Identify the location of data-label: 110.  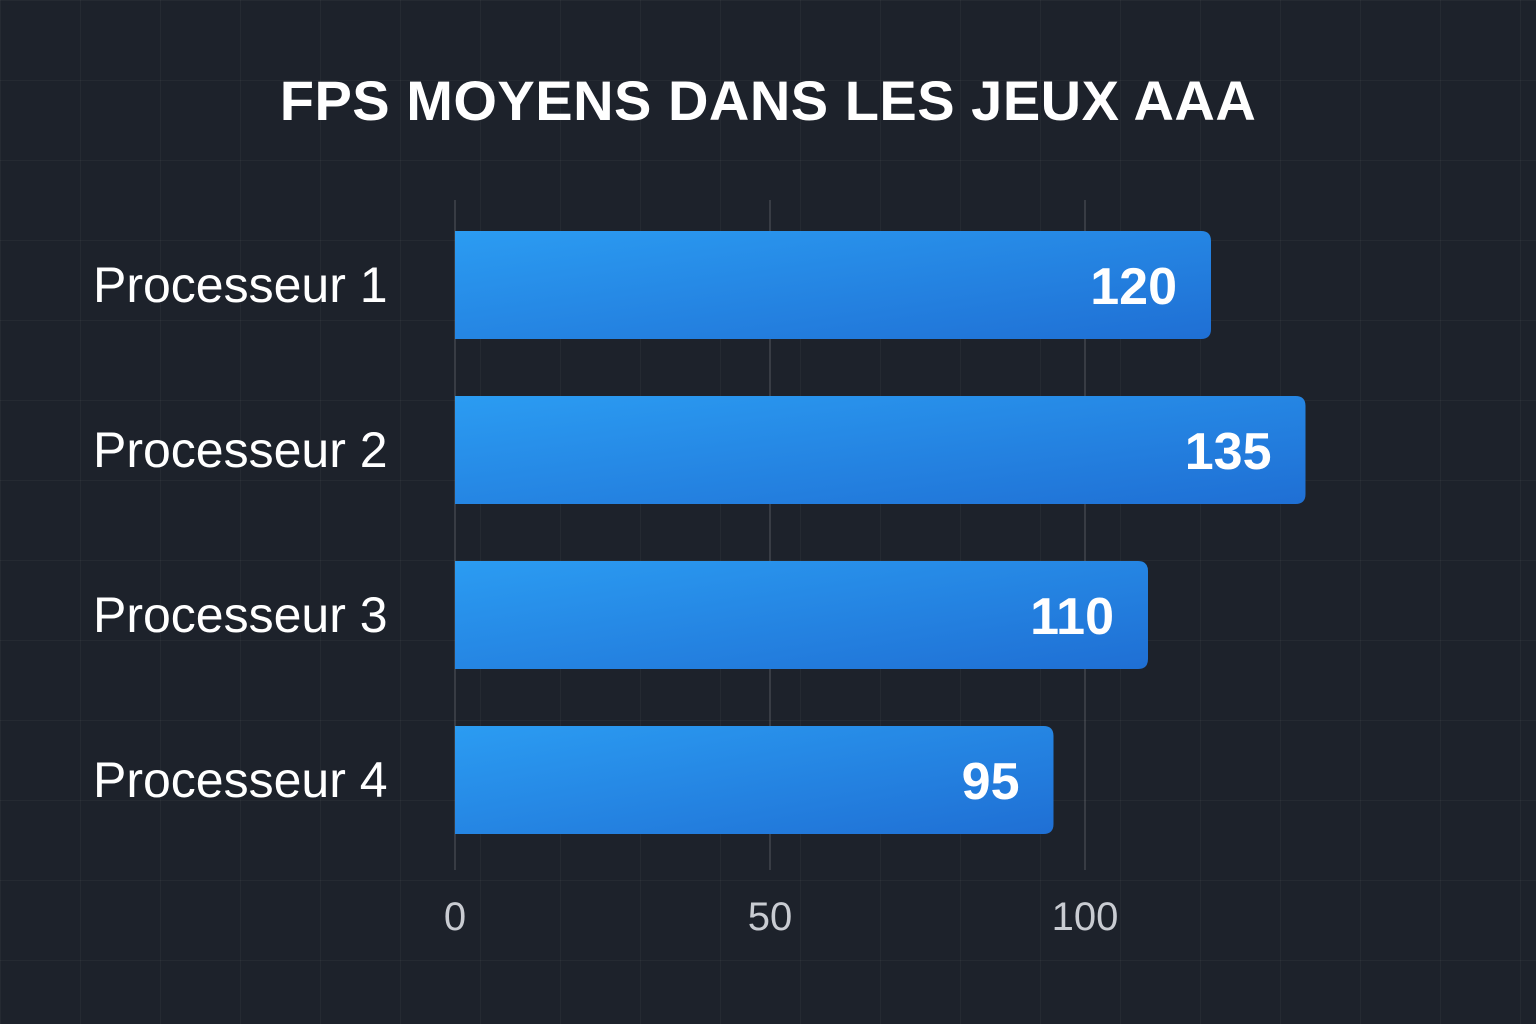
(1072, 617).